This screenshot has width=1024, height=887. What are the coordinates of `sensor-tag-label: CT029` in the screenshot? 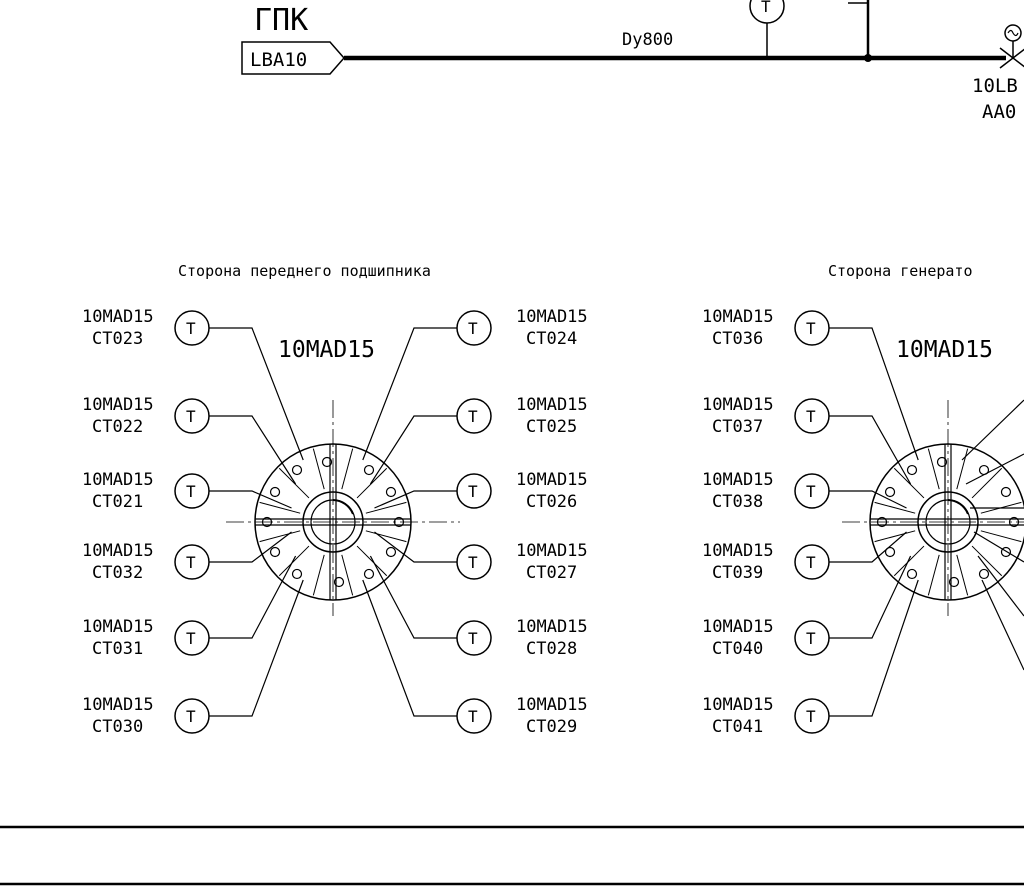 It's located at (551, 727).